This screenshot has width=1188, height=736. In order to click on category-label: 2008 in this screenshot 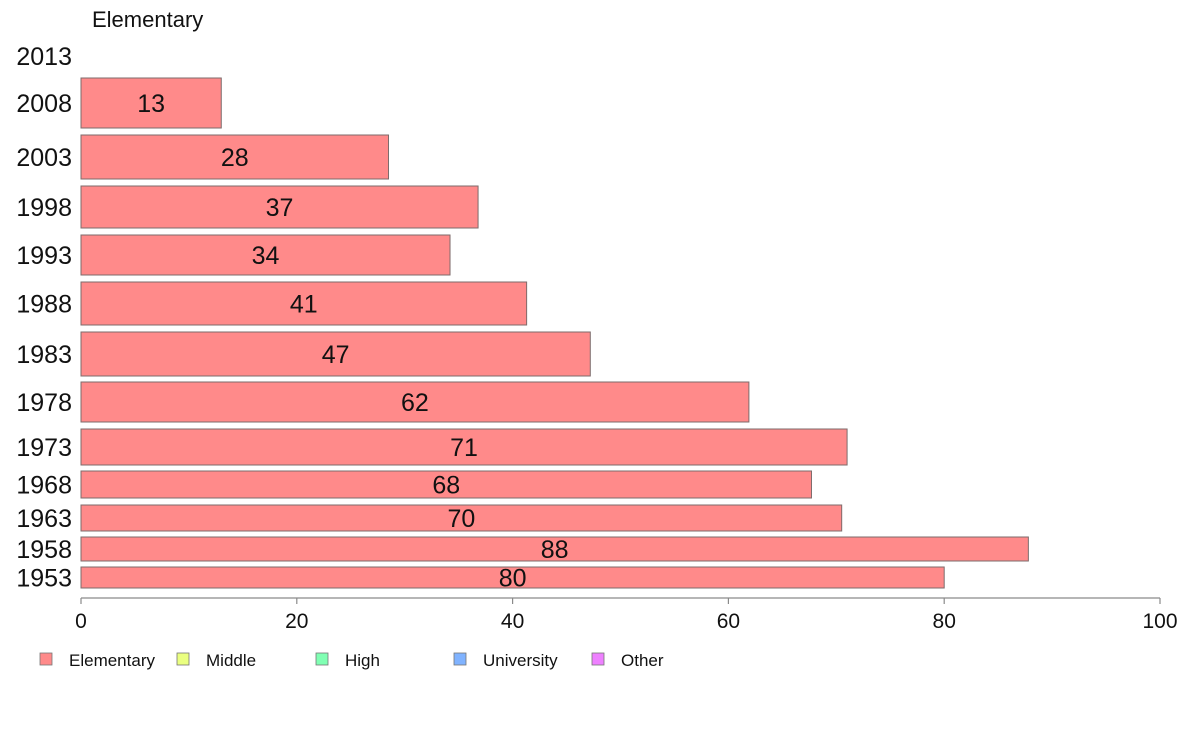, I will do `click(44, 104)`.